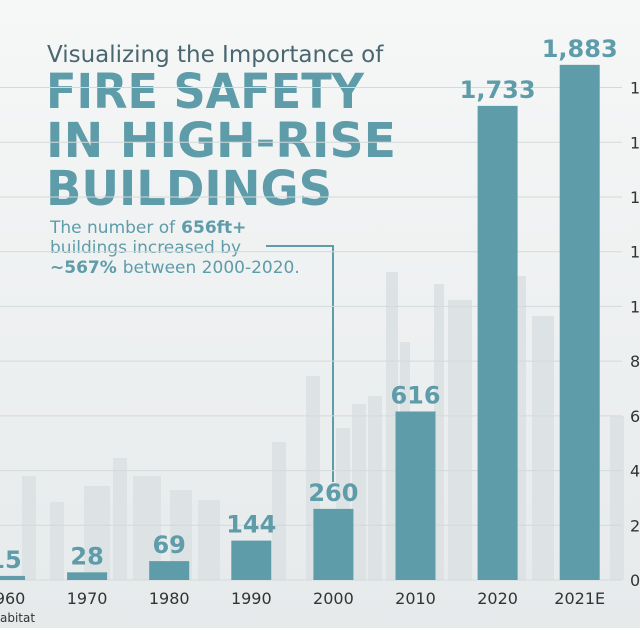  What do you see at coordinates (635, 142) in the screenshot?
I see `y-tick-label: 1,600` at bounding box center [635, 142].